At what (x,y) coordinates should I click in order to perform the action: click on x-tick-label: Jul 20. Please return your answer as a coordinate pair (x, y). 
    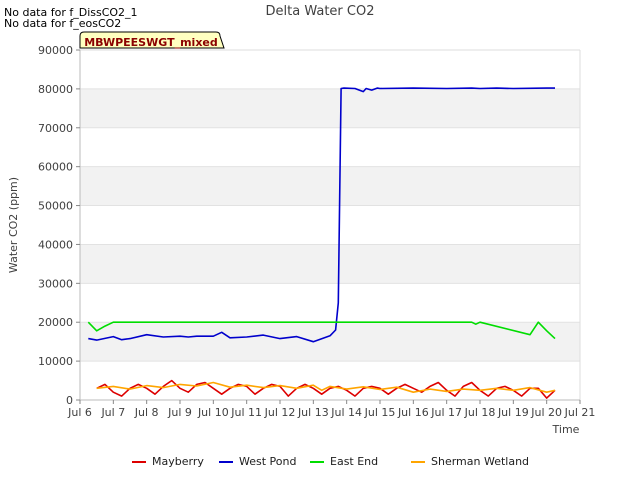
    Looking at the image, I should click on (546, 412).